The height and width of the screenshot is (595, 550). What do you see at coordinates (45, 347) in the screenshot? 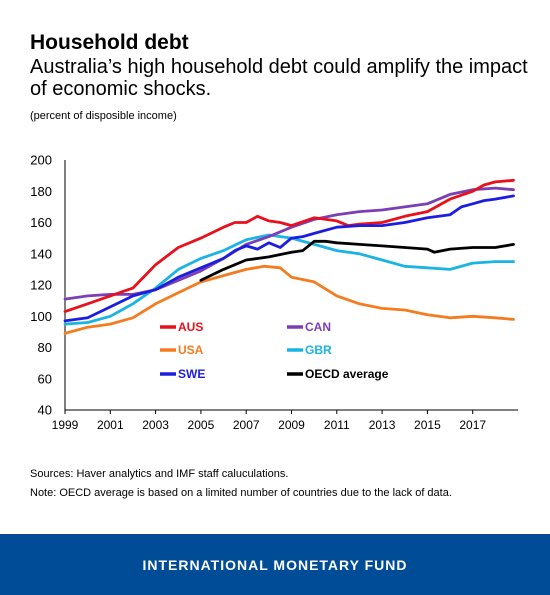
I see `y-tick-label: 80` at bounding box center [45, 347].